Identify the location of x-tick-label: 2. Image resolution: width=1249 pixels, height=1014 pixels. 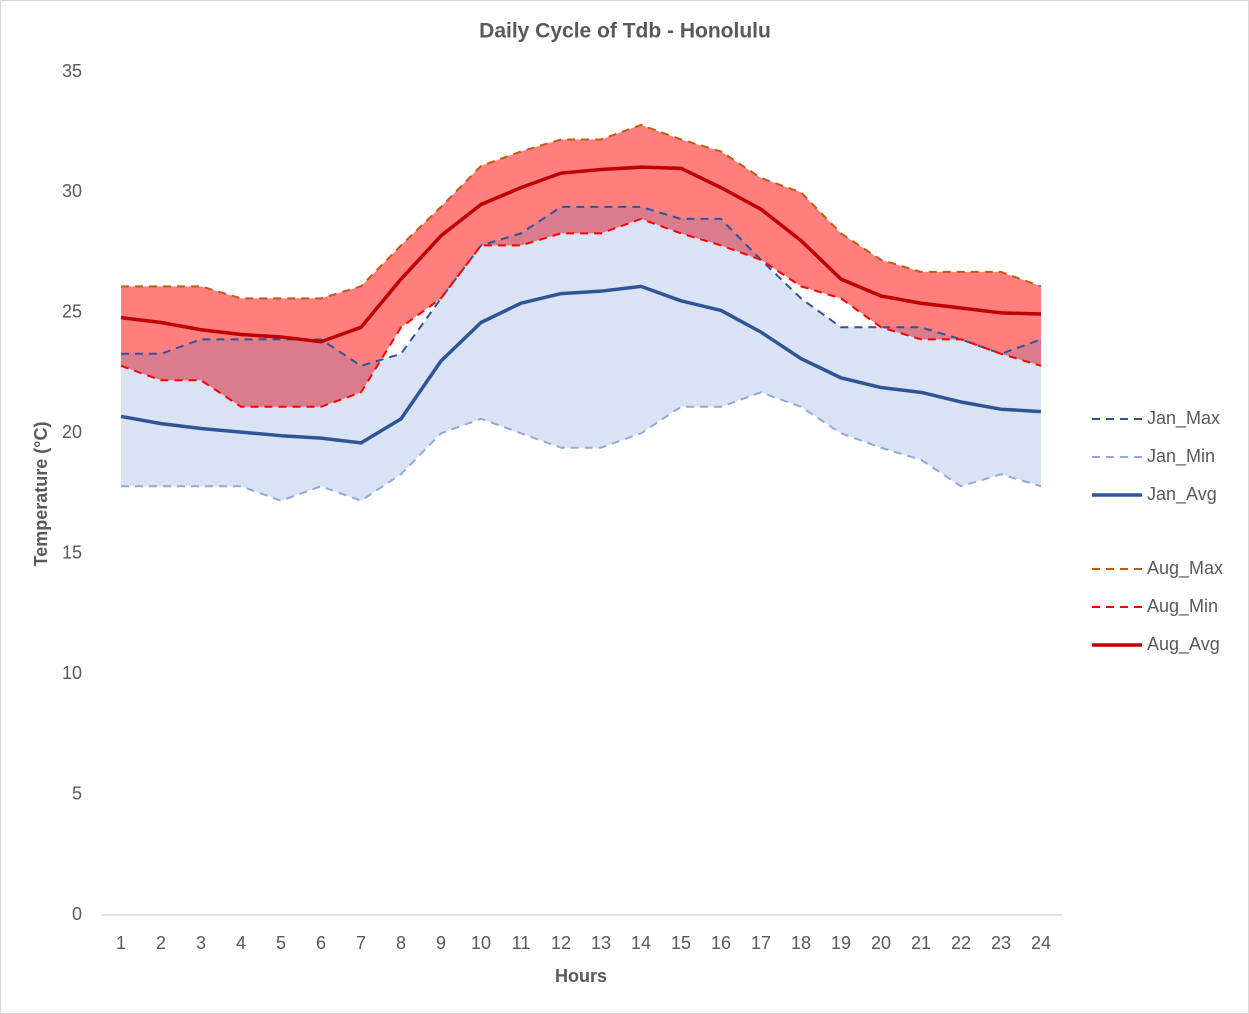
(161, 943).